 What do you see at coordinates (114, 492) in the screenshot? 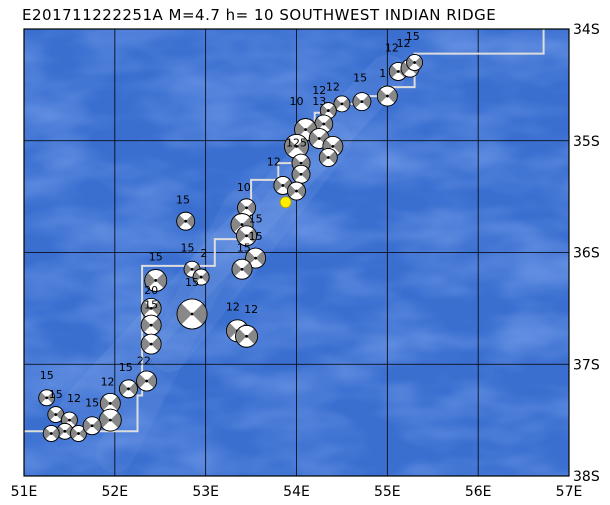
I see `longitude-tick-label: 52E` at bounding box center [114, 492].